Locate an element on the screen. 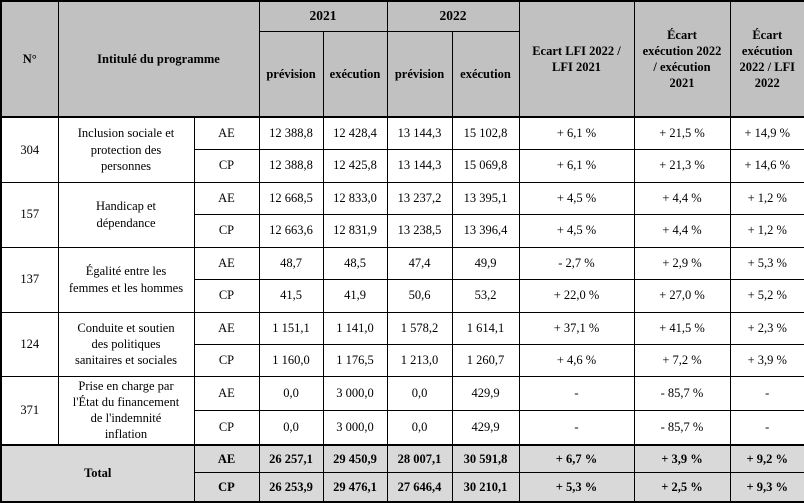  col-header-ecart-execution: Écart exécution 2022 / exécution 2021 is located at coordinates (682, 59).